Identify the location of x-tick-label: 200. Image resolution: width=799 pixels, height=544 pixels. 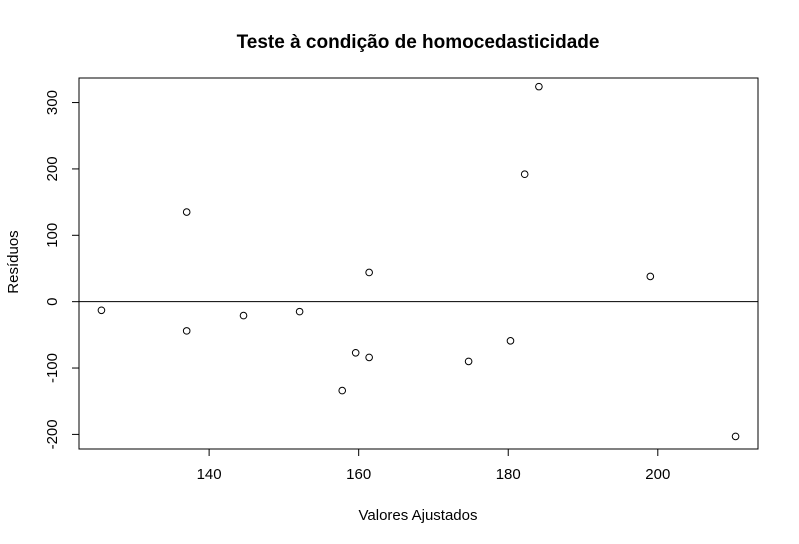
(657, 474).